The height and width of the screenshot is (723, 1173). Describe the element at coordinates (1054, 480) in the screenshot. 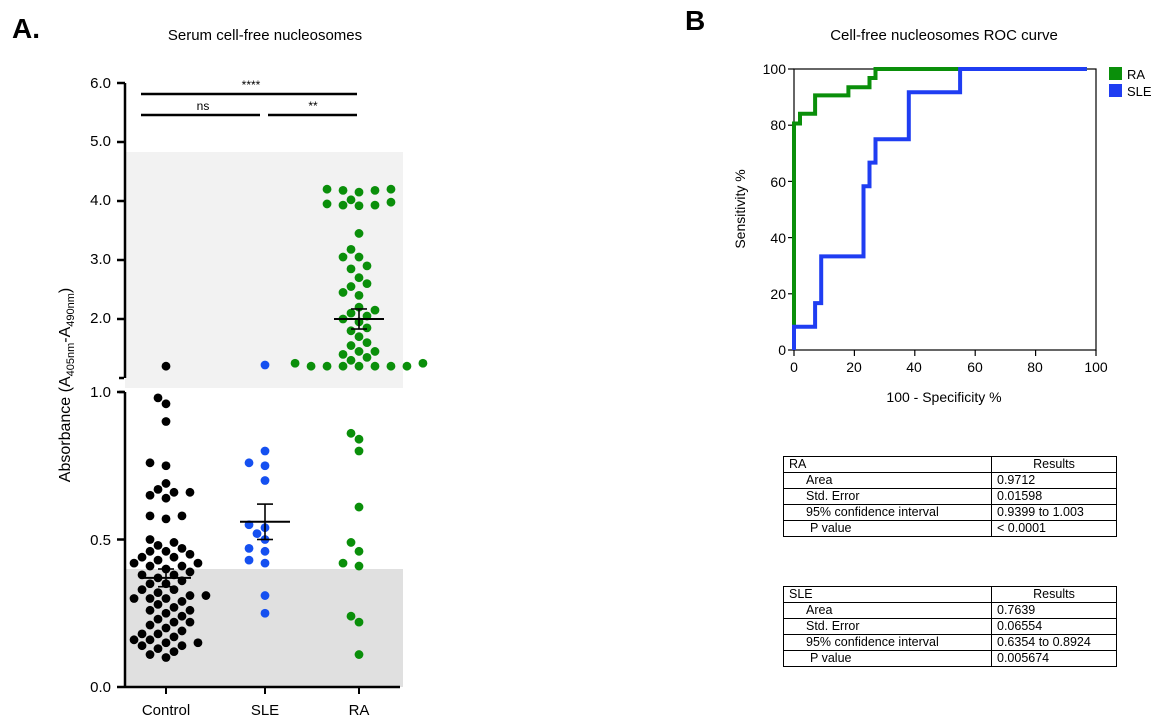

I see `table-cell: 0.9712` at that location.